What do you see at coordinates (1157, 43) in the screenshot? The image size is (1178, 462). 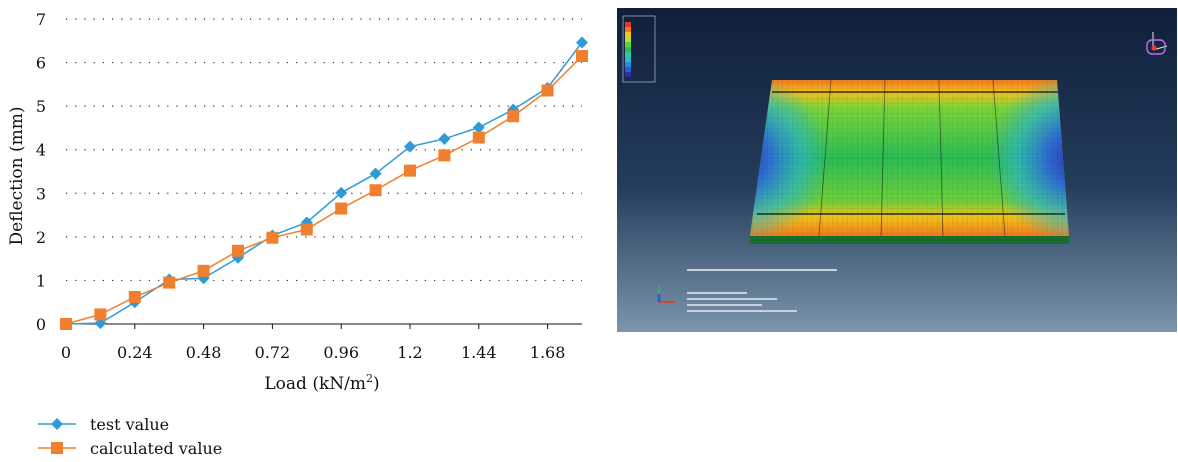 I see `view-triad-icon` at bounding box center [1157, 43].